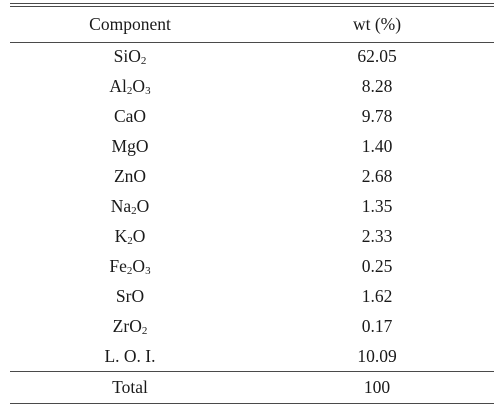  What do you see at coordinates (252, 146) in the screenshot?
I see `table-row: MgO 1.40` at bounding box center [252, 146].